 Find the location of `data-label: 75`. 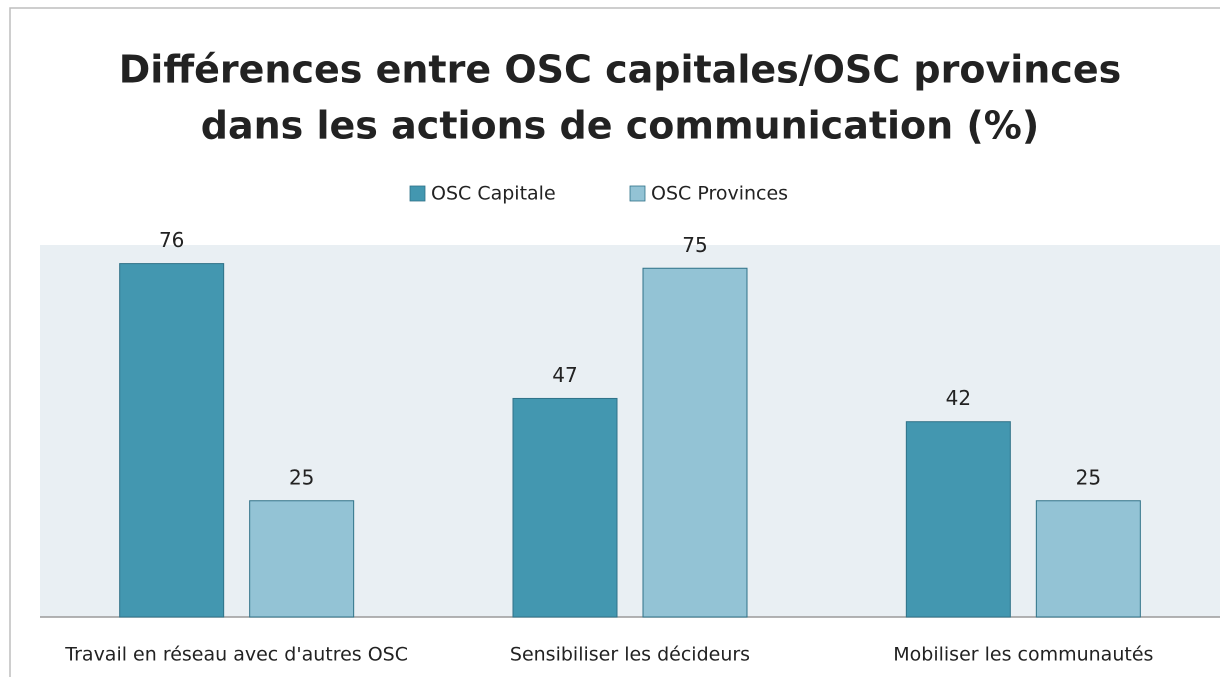

data-label: 75 is located at coordinates (694, 245).